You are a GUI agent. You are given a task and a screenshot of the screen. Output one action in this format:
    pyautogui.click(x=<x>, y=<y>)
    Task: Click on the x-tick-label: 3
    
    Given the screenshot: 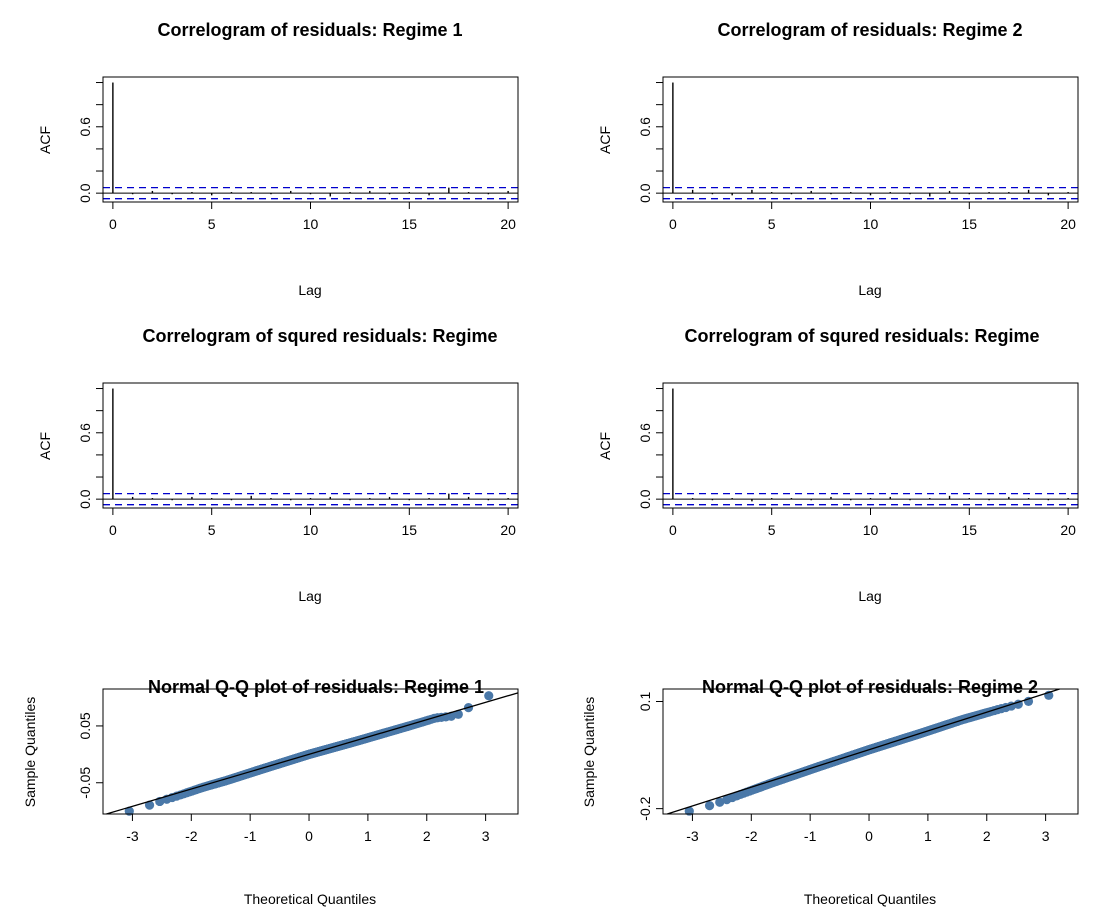 What is the action you would take?
    pyautogui.click(x=486, y=836)
    